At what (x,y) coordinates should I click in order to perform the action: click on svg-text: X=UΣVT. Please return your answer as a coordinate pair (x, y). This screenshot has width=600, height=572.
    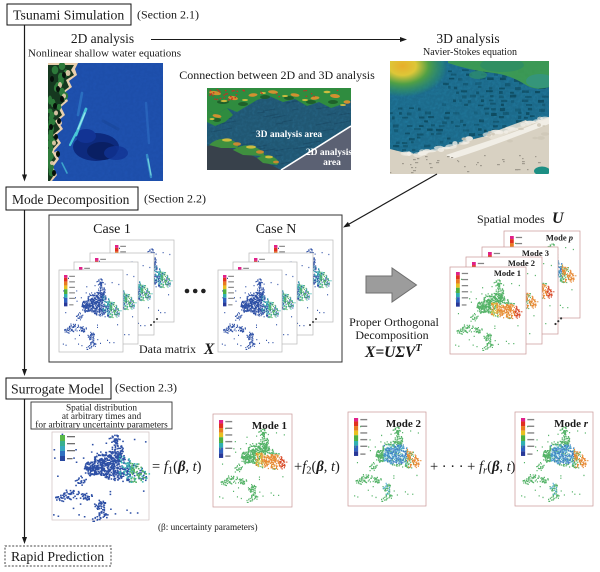
    Looking at the image, I should click on (393, 352).